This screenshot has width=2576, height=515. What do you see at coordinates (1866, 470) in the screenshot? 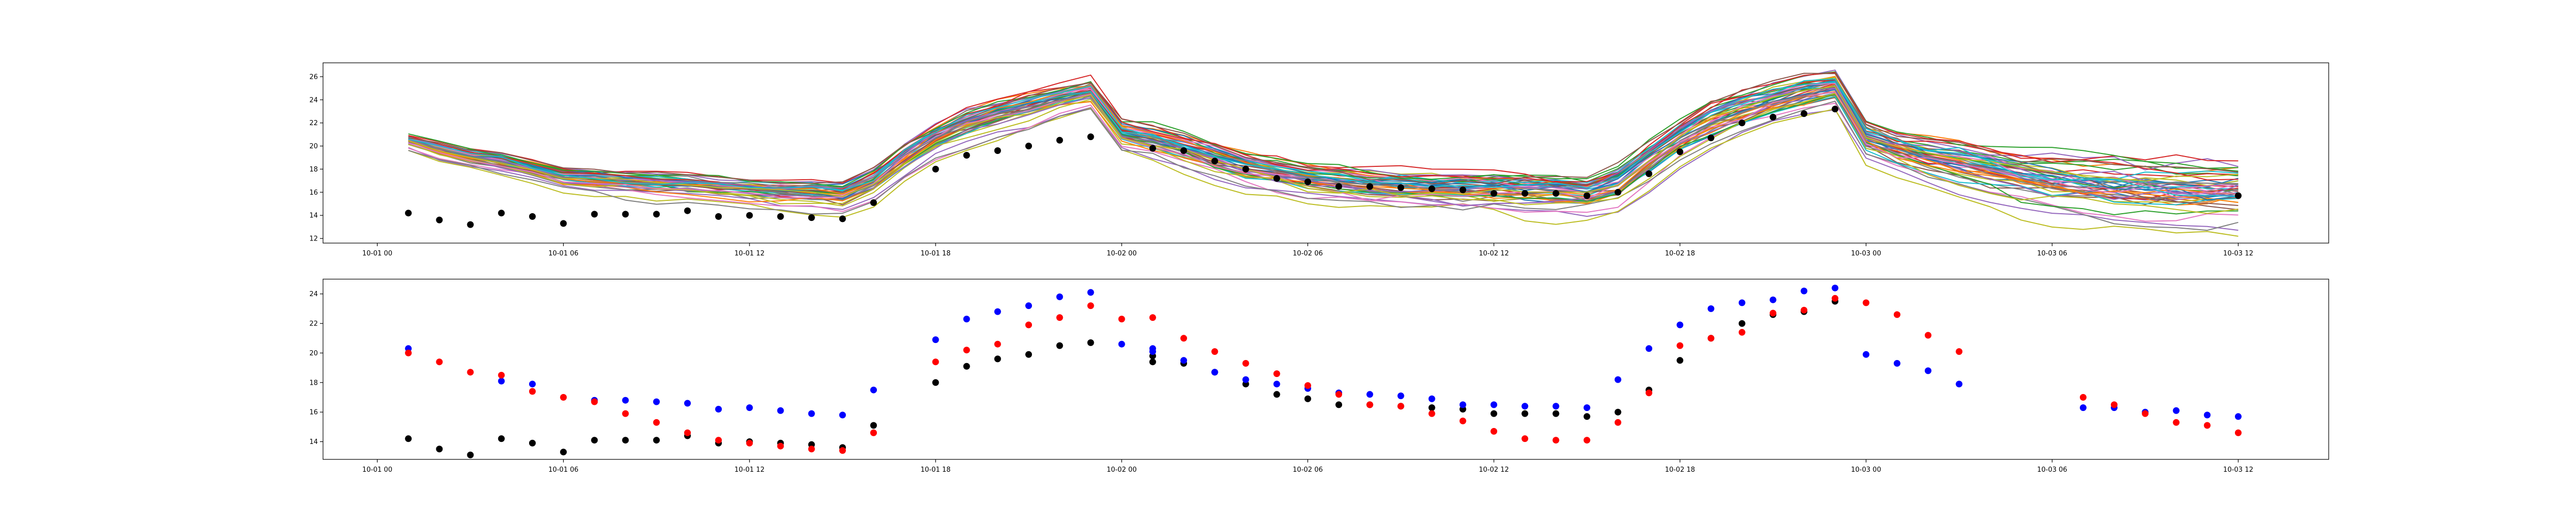
I see `x-tick-label: 10-03 00` at bounding box center [1866, 470].